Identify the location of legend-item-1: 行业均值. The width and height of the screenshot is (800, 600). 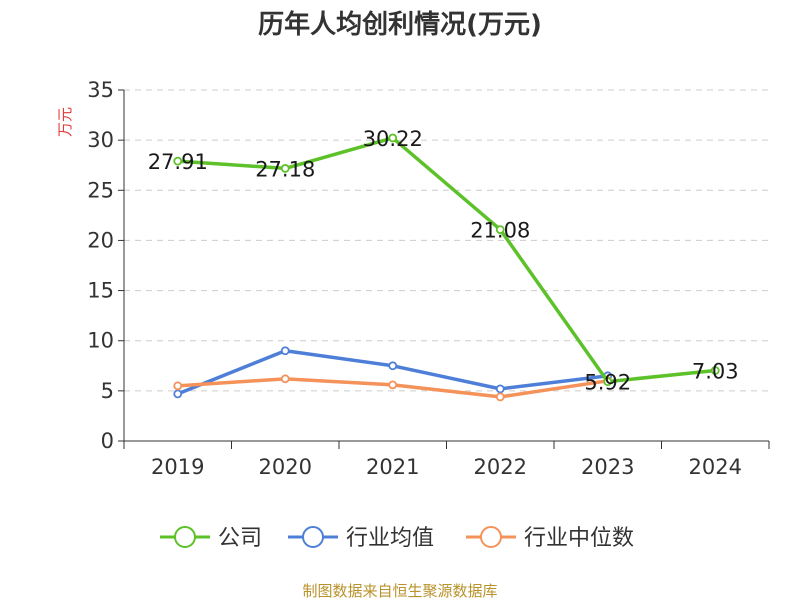
(361, 538).